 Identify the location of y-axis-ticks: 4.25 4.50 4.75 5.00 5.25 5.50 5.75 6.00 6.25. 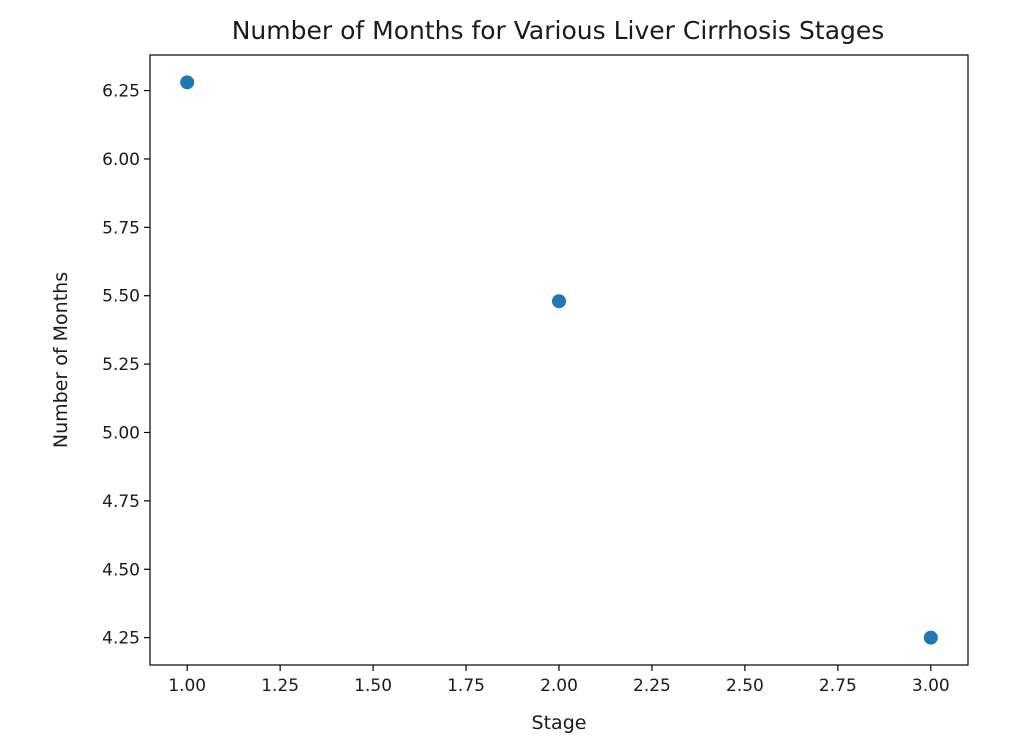
(126, 365).